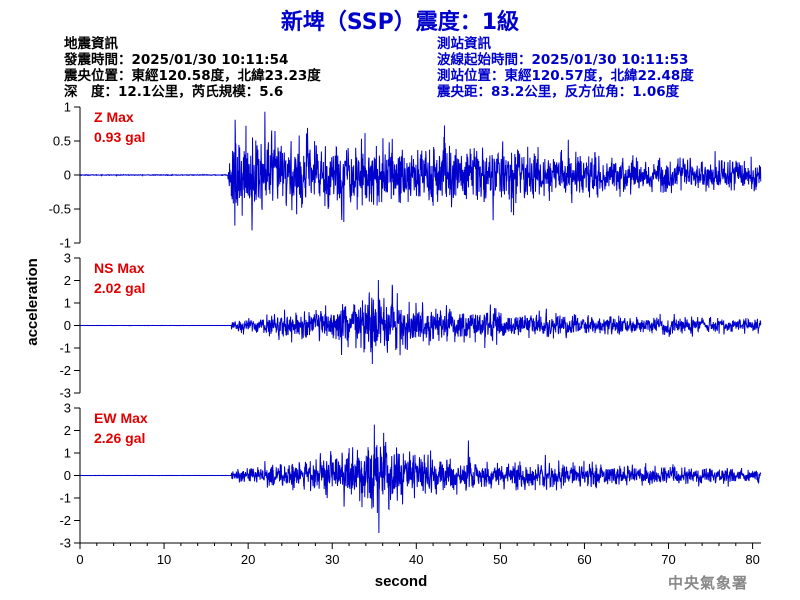 The height and width of the screenshot is (600, 800). I want to click on waveform-trace-ns, so click(420, 322).